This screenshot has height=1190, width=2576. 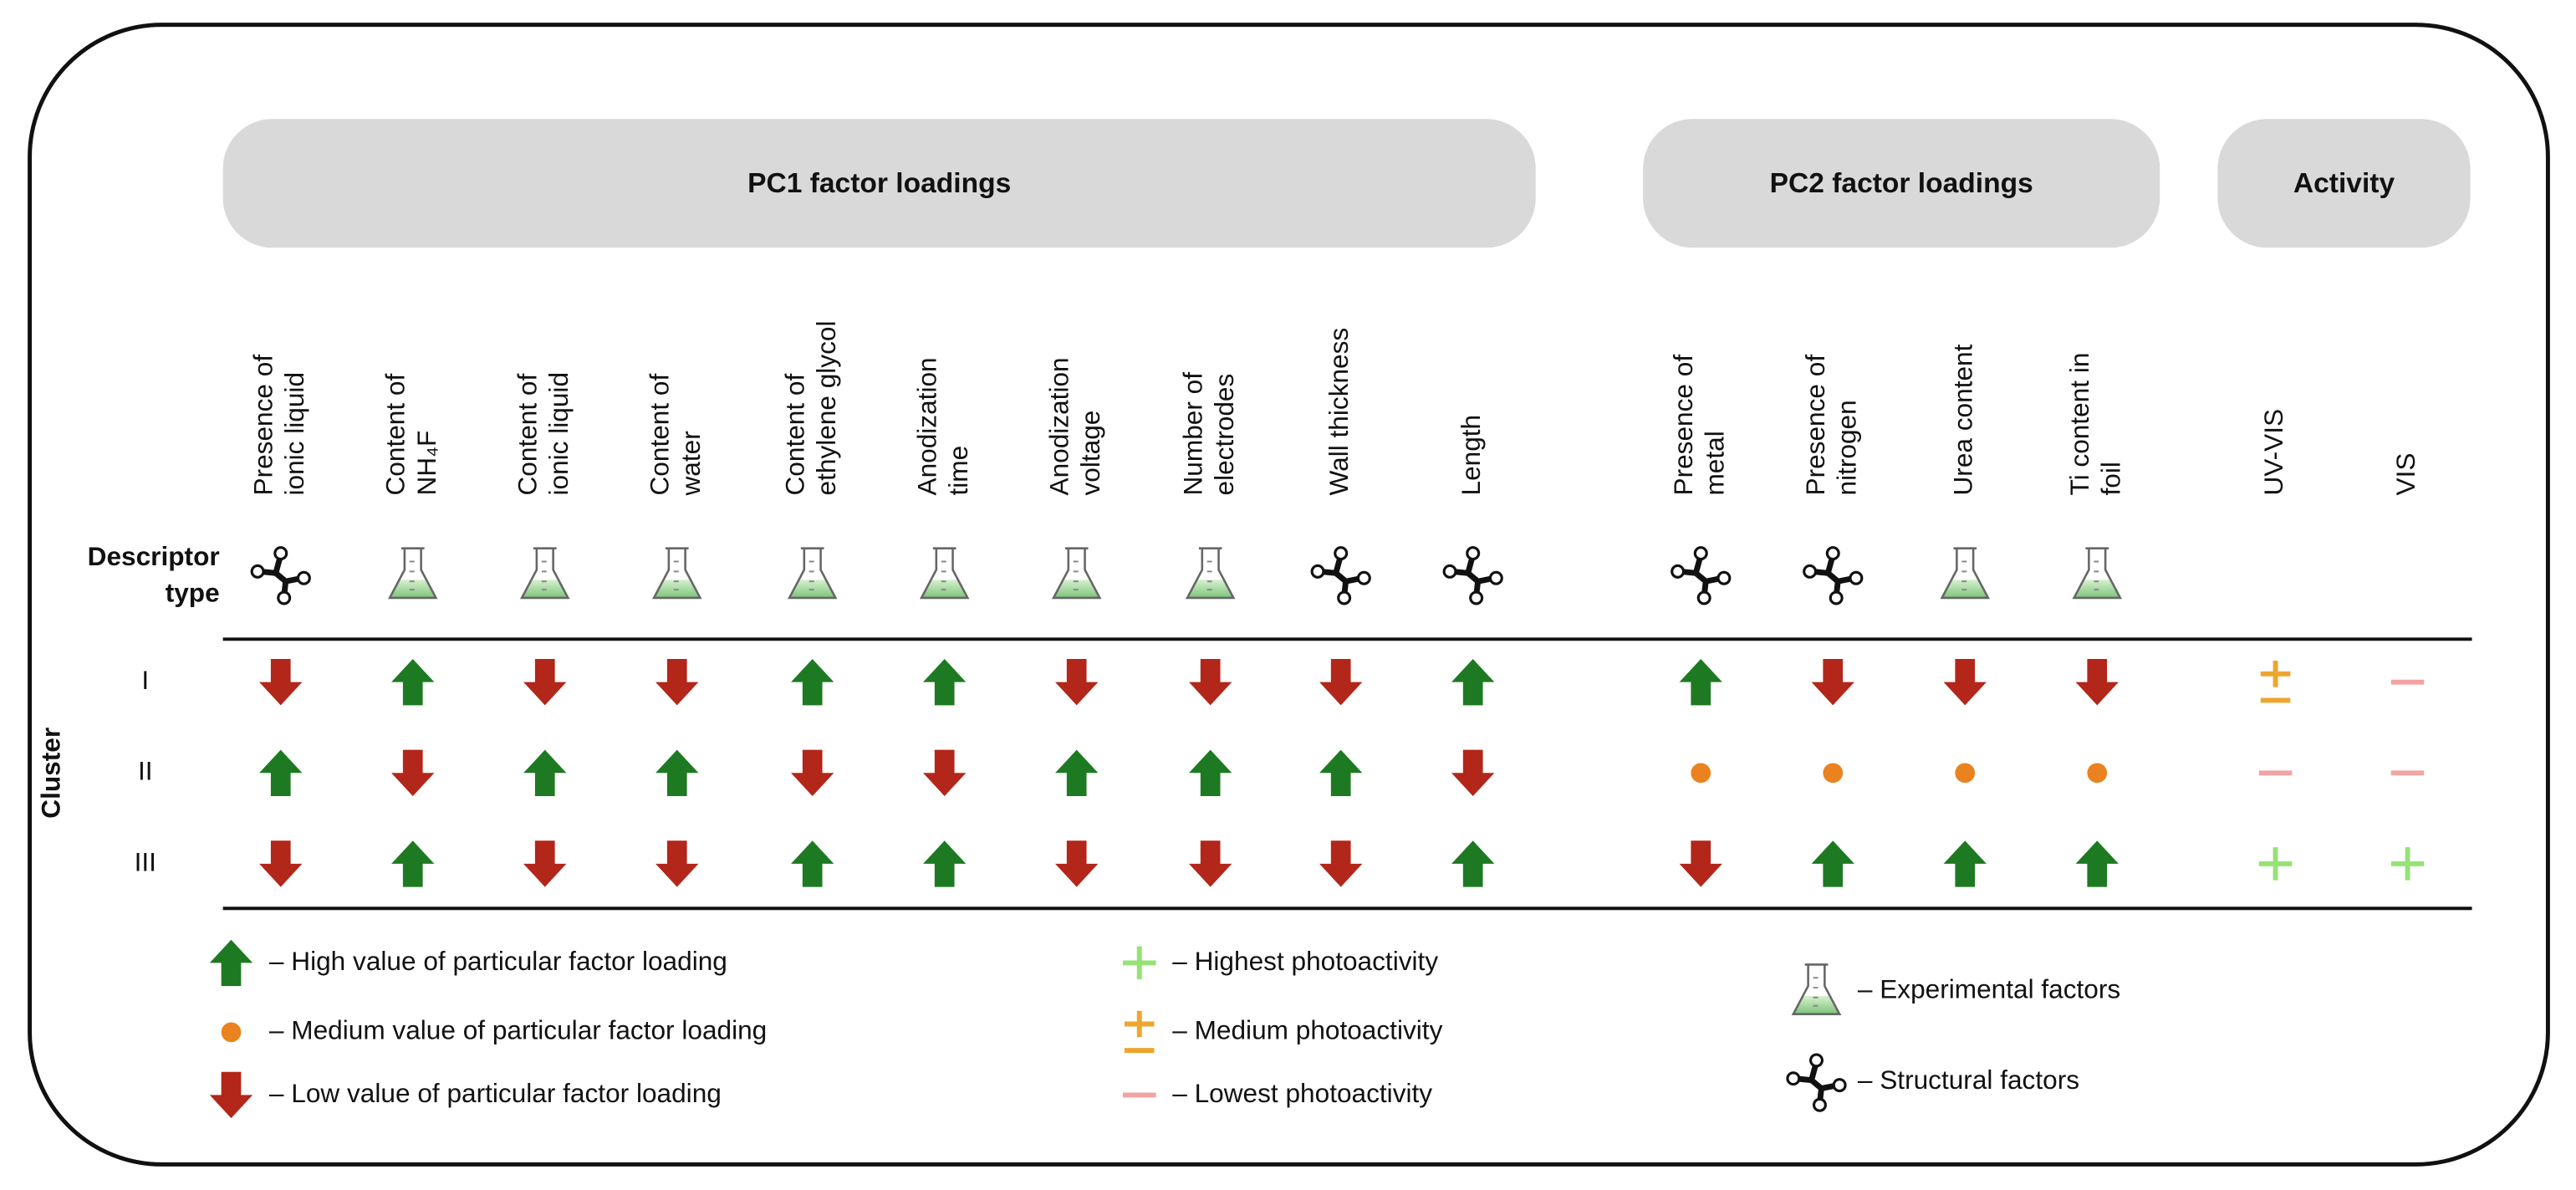 I want to click on legend-text: – Low value of particular factor loading, so click(x=496, y=1093).